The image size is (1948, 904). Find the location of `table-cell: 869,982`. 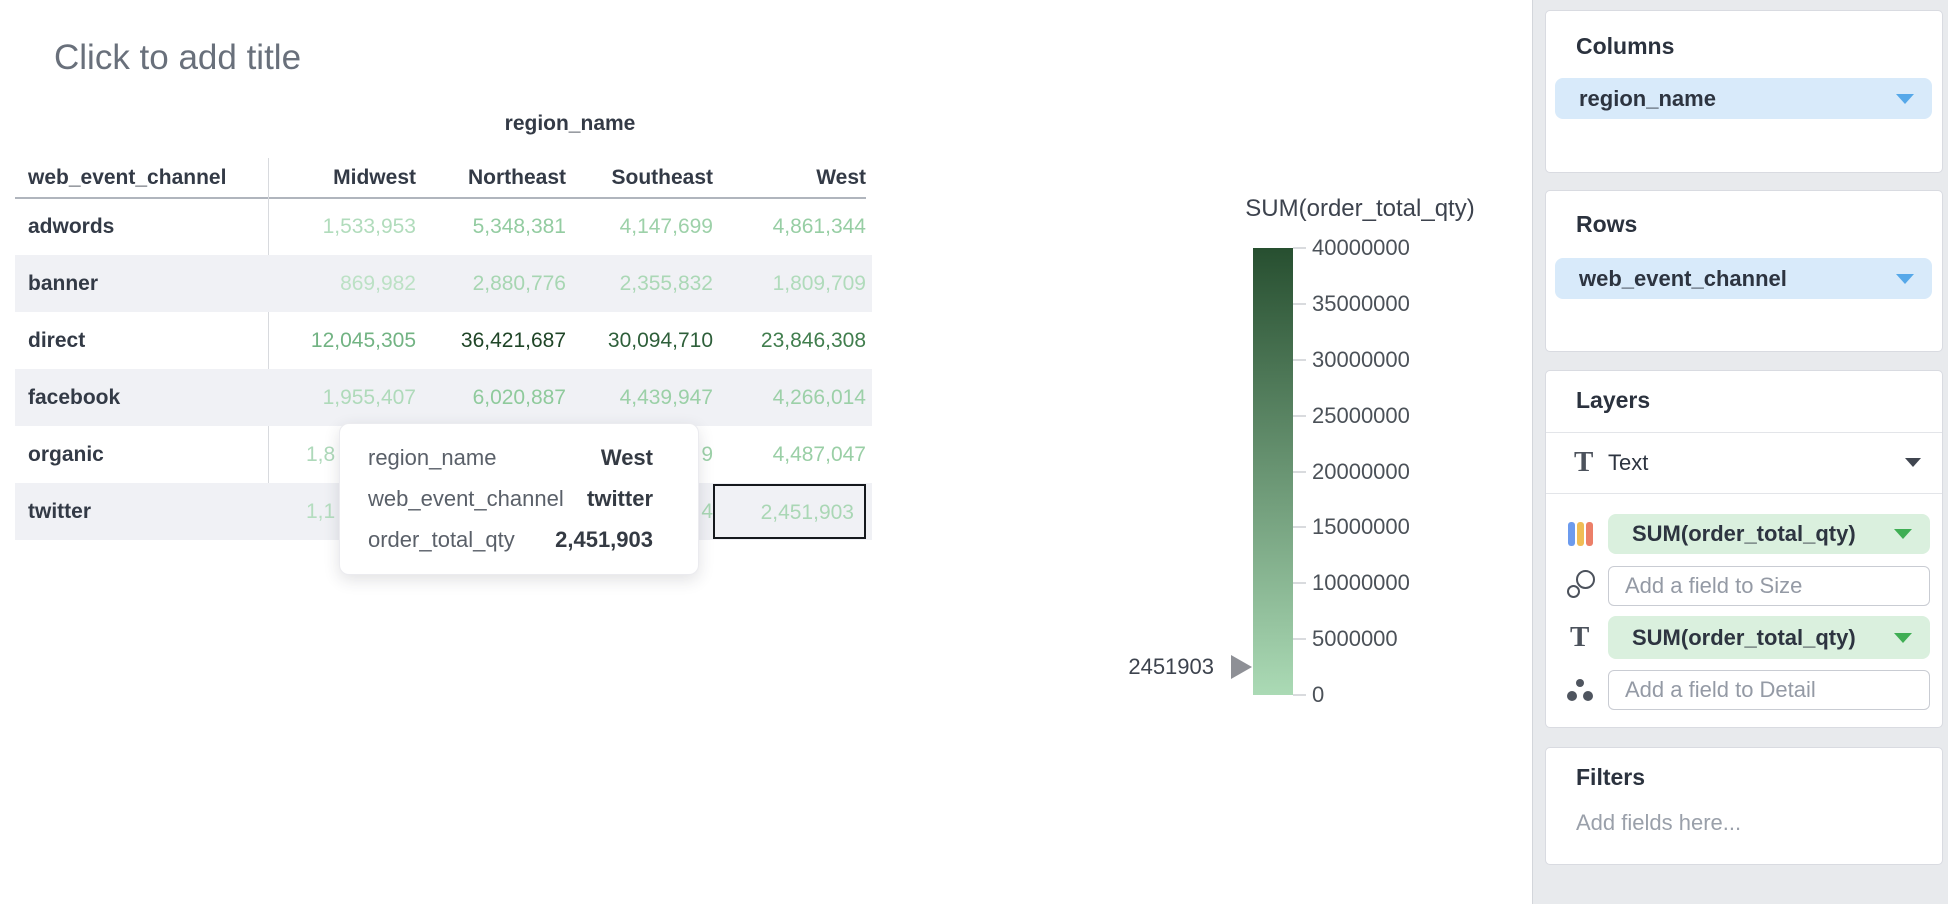

table-cell: 869,982 is located at coordinates (378, 283).